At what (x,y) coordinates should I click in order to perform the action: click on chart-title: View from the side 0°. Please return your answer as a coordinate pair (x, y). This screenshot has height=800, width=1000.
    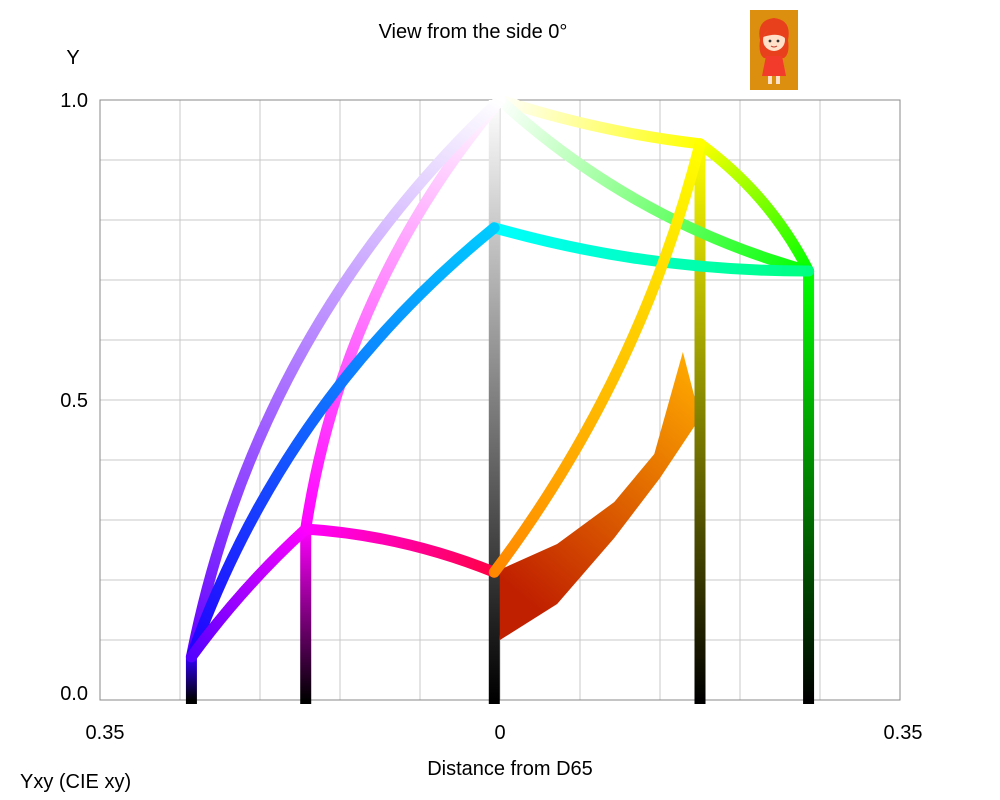
    Looking at the image, I should click on (473, 32).